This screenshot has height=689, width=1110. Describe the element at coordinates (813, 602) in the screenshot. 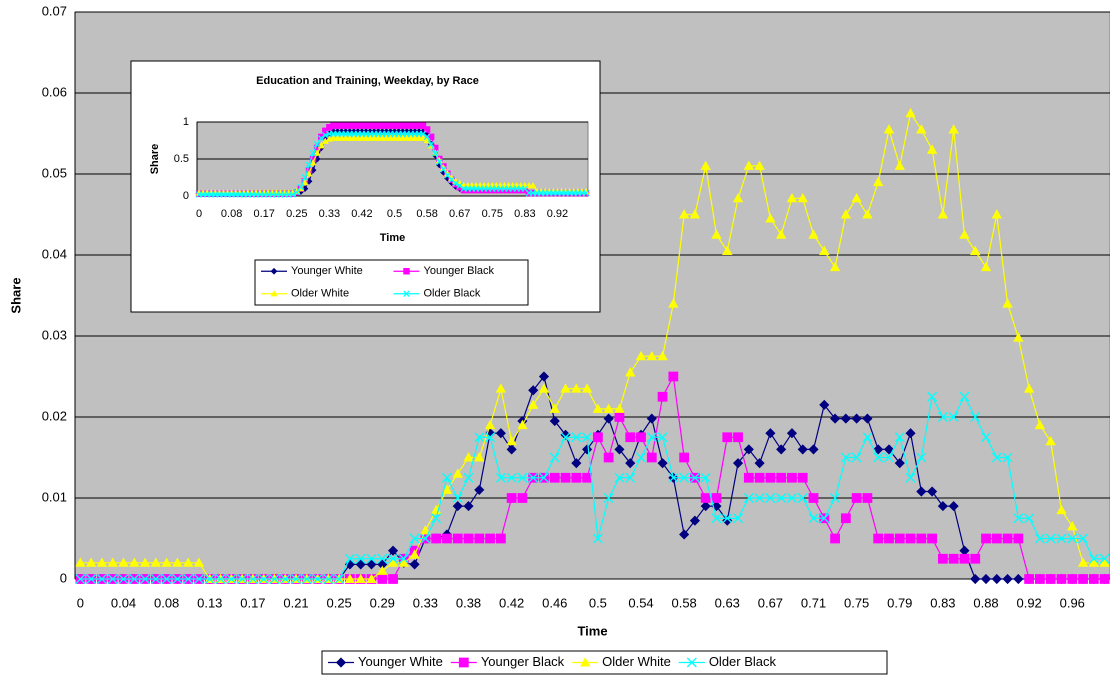

I see `x-tick-label: 0.71` at that location.